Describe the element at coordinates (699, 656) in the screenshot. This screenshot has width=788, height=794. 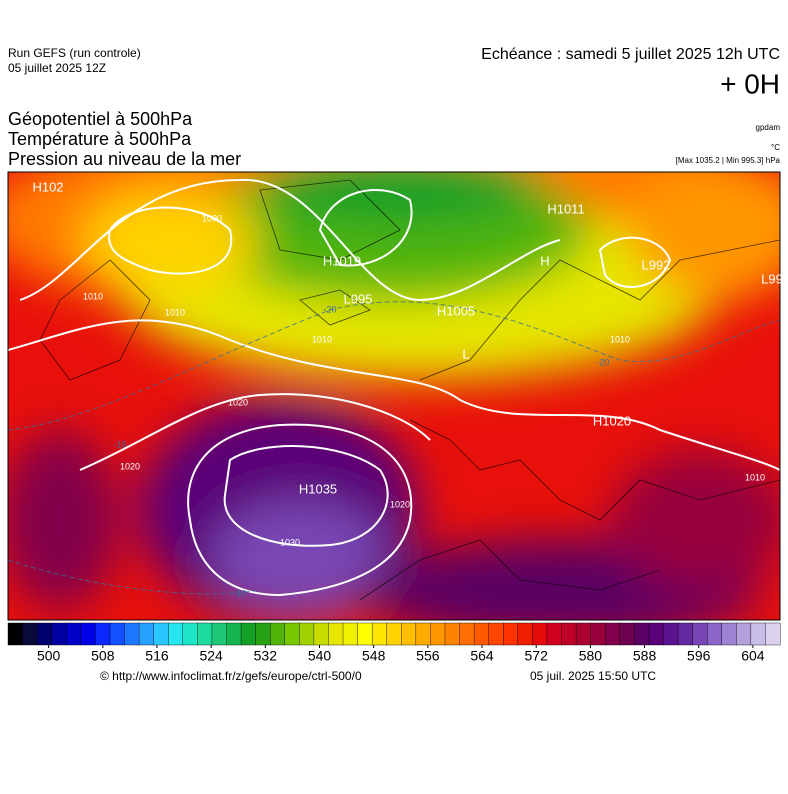
I see `colorbar-tick-label: 596` at that location.